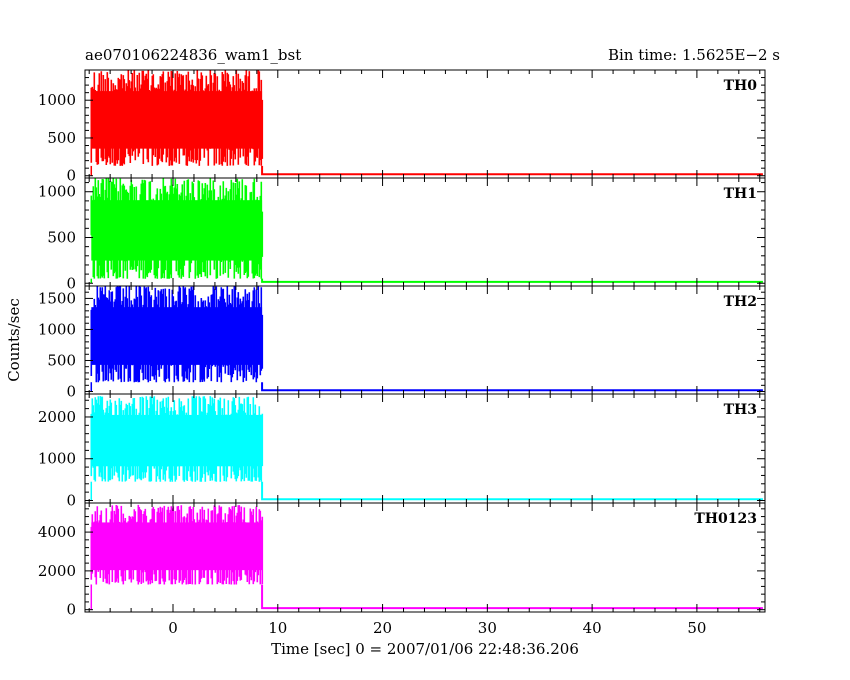  What do you see at coordinates (512, 170) in the screenshot?
I see `series-th0-tail` at bounding box center [512, 170].